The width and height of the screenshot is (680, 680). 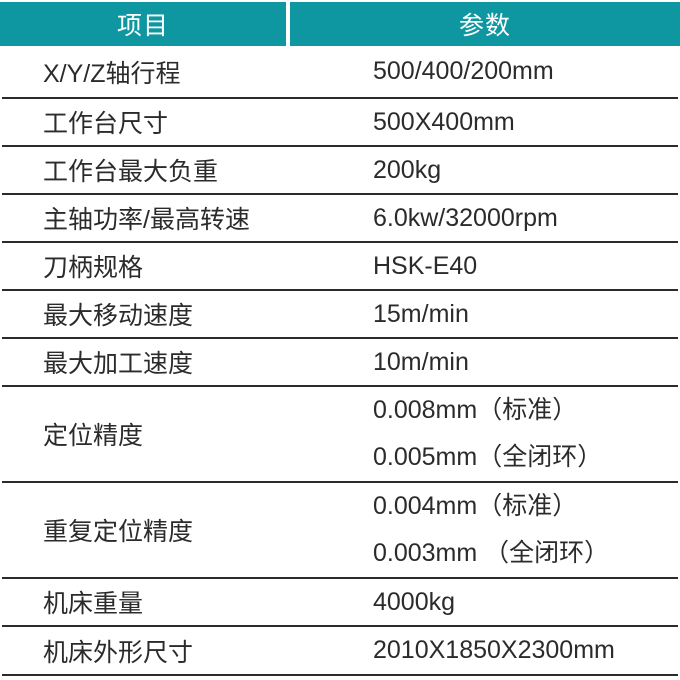 What do you see at coordinates (340, 363) in the screenshot?
I see `table-row: 最大加工速度 10m/min` at bounding box center [340, 363].